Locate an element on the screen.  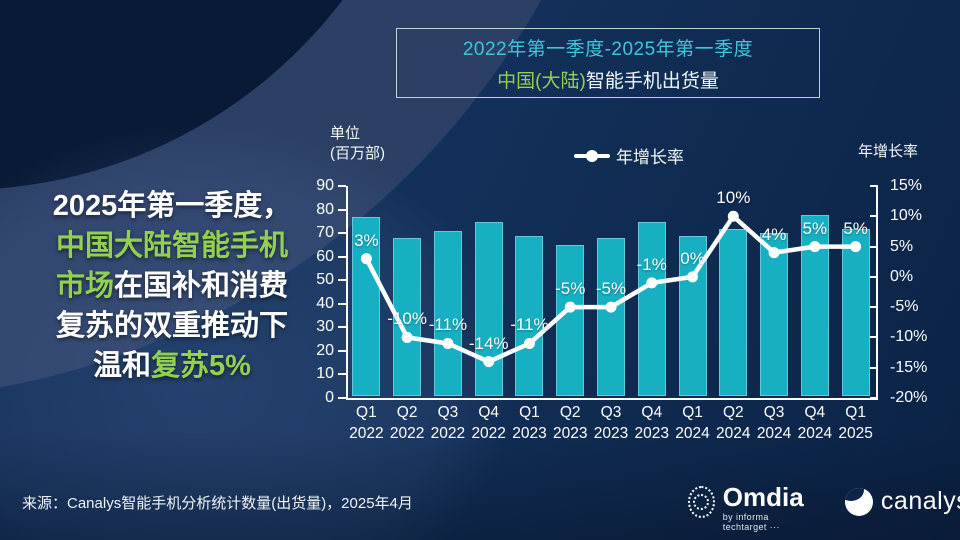
headline-line: 中国大陆智能手机 is located at coordinates (172, 246).